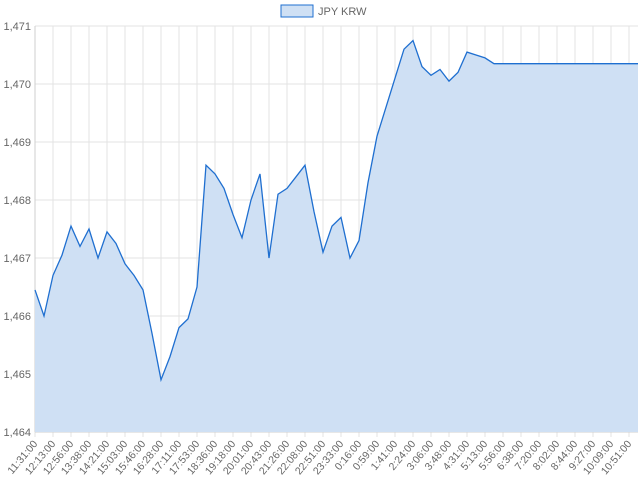 The image size is (640, 480). What do you see at coordinates (17, 375) in the screenshot?
I see `y-tick-label: 1,465` at bounding box center [17, 375].